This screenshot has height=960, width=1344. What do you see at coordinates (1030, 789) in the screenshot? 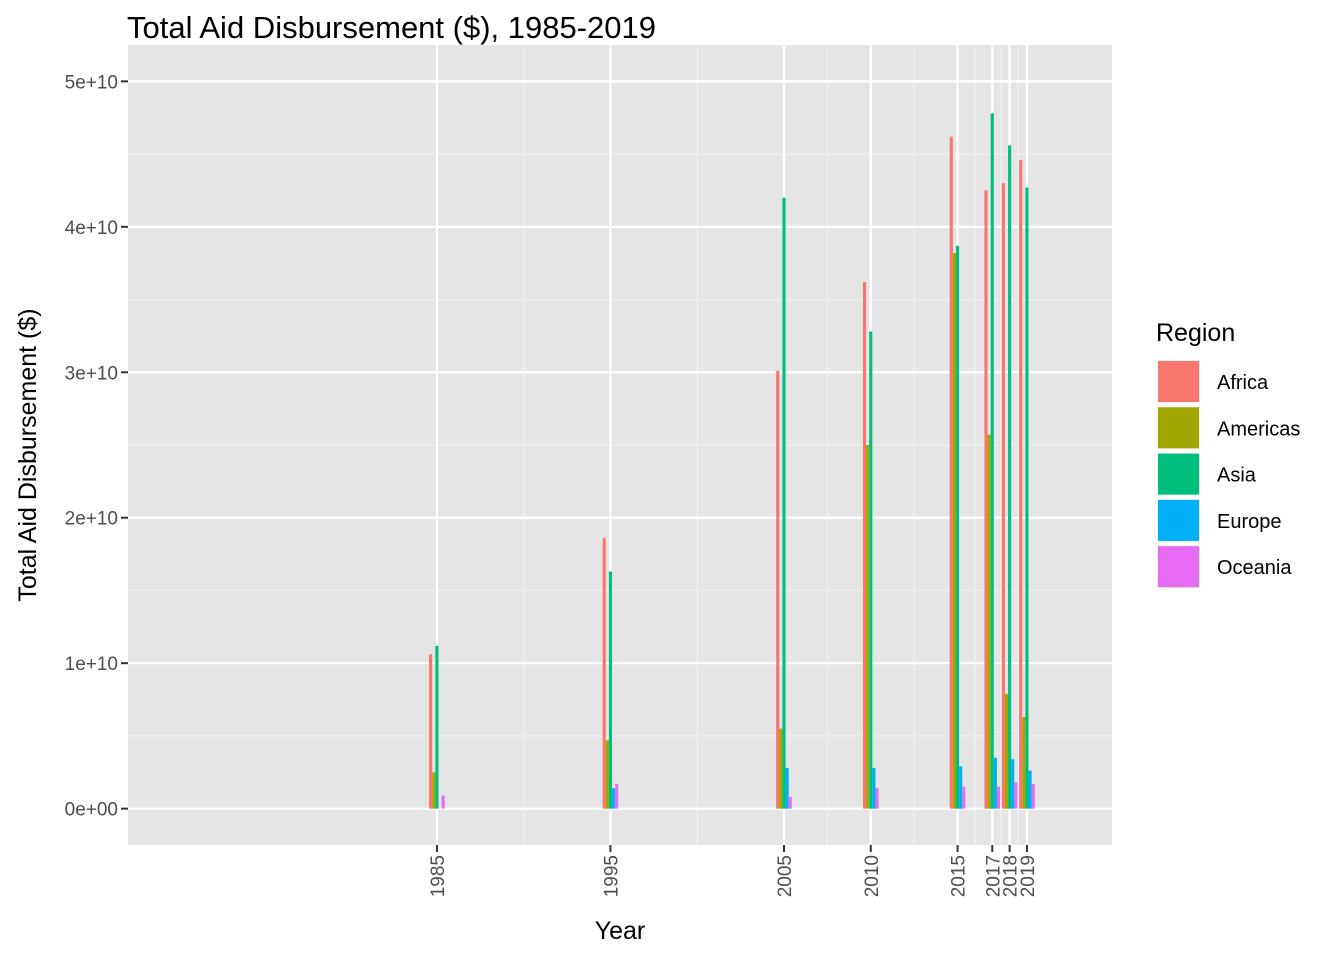
I see `bar-europe-2019` at bounding box center [1030, 789].